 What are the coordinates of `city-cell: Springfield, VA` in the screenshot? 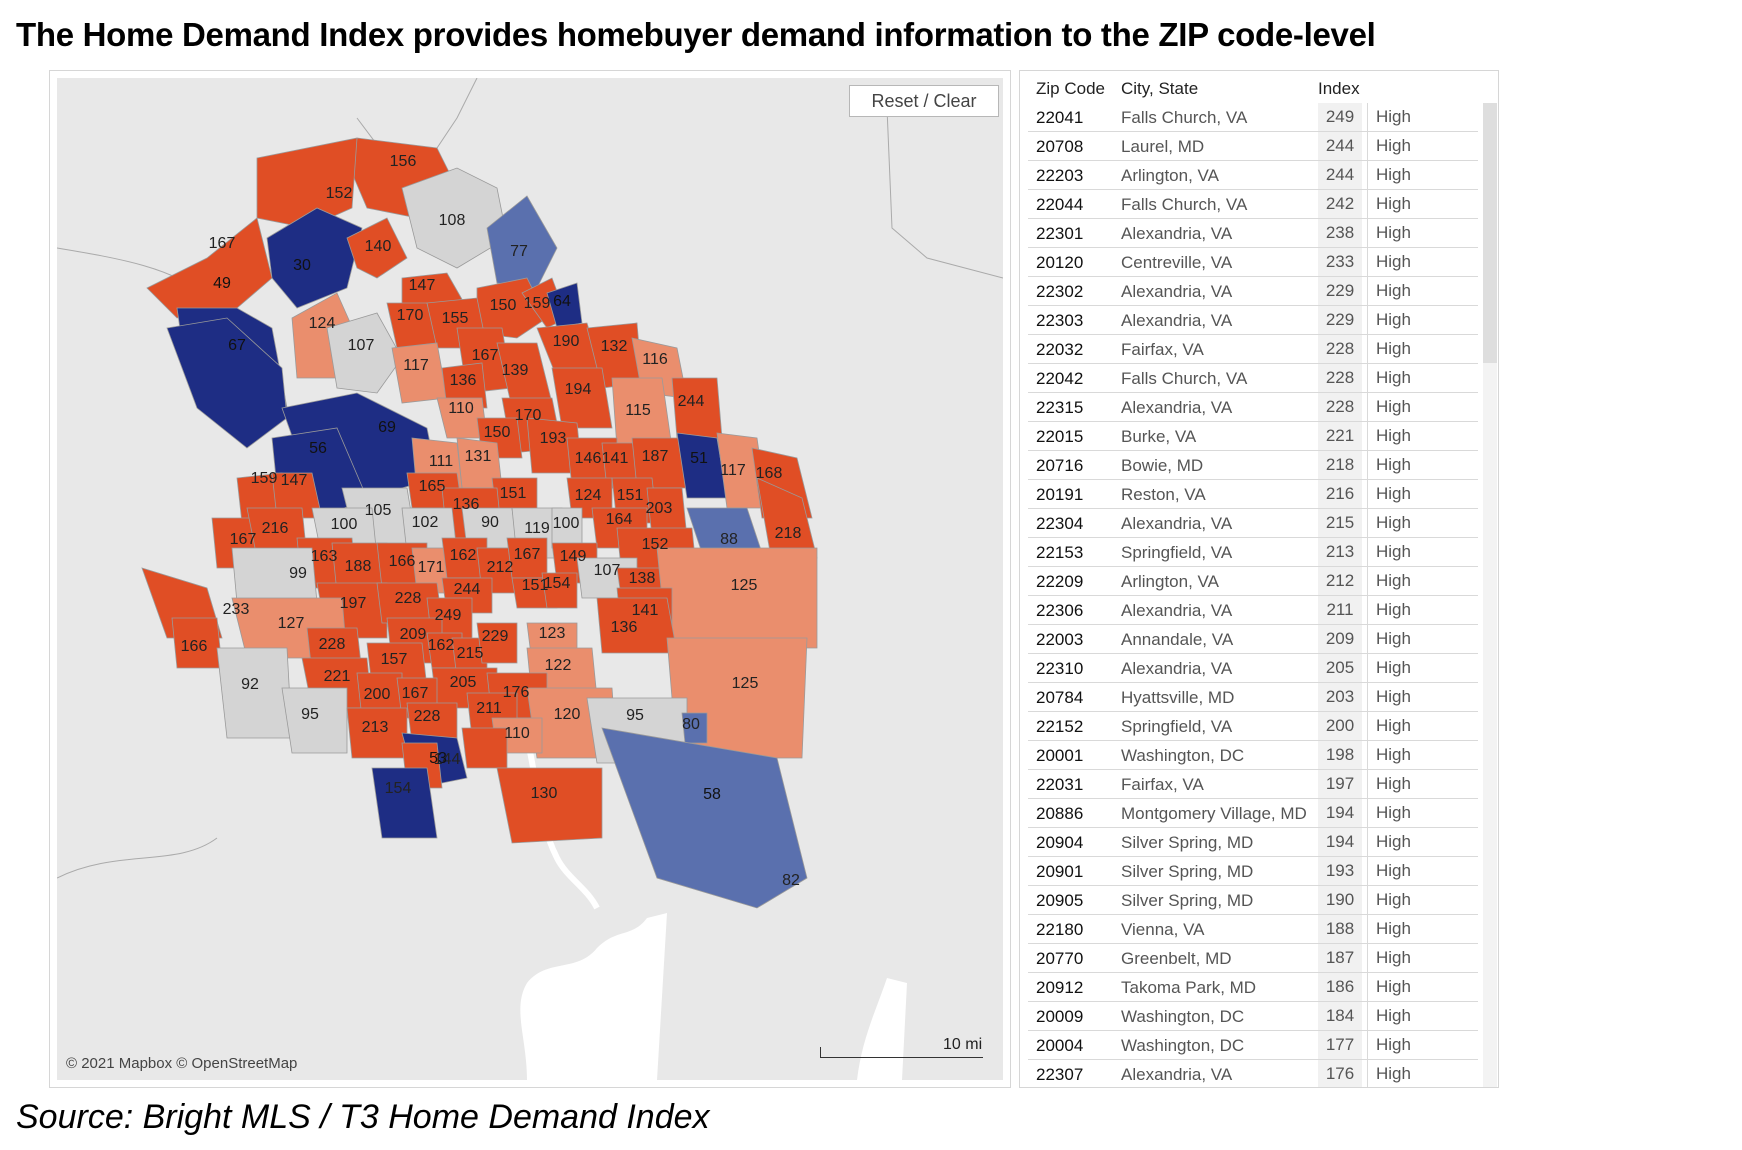 It's located at (1177, 552).